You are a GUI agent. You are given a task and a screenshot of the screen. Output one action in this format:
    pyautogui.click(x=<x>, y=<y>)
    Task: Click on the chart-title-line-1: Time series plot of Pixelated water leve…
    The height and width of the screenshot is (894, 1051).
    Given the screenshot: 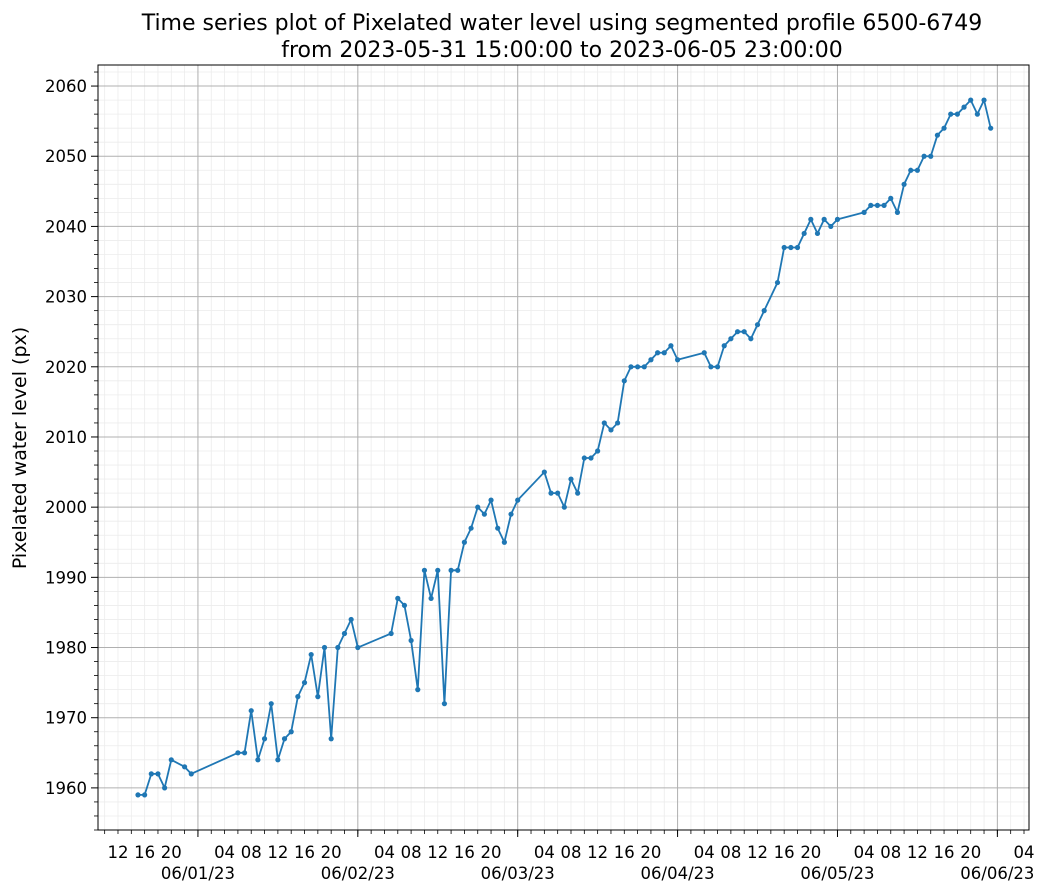 What is the action you would take?
    pyautogui.click(x=562, y=23)
    